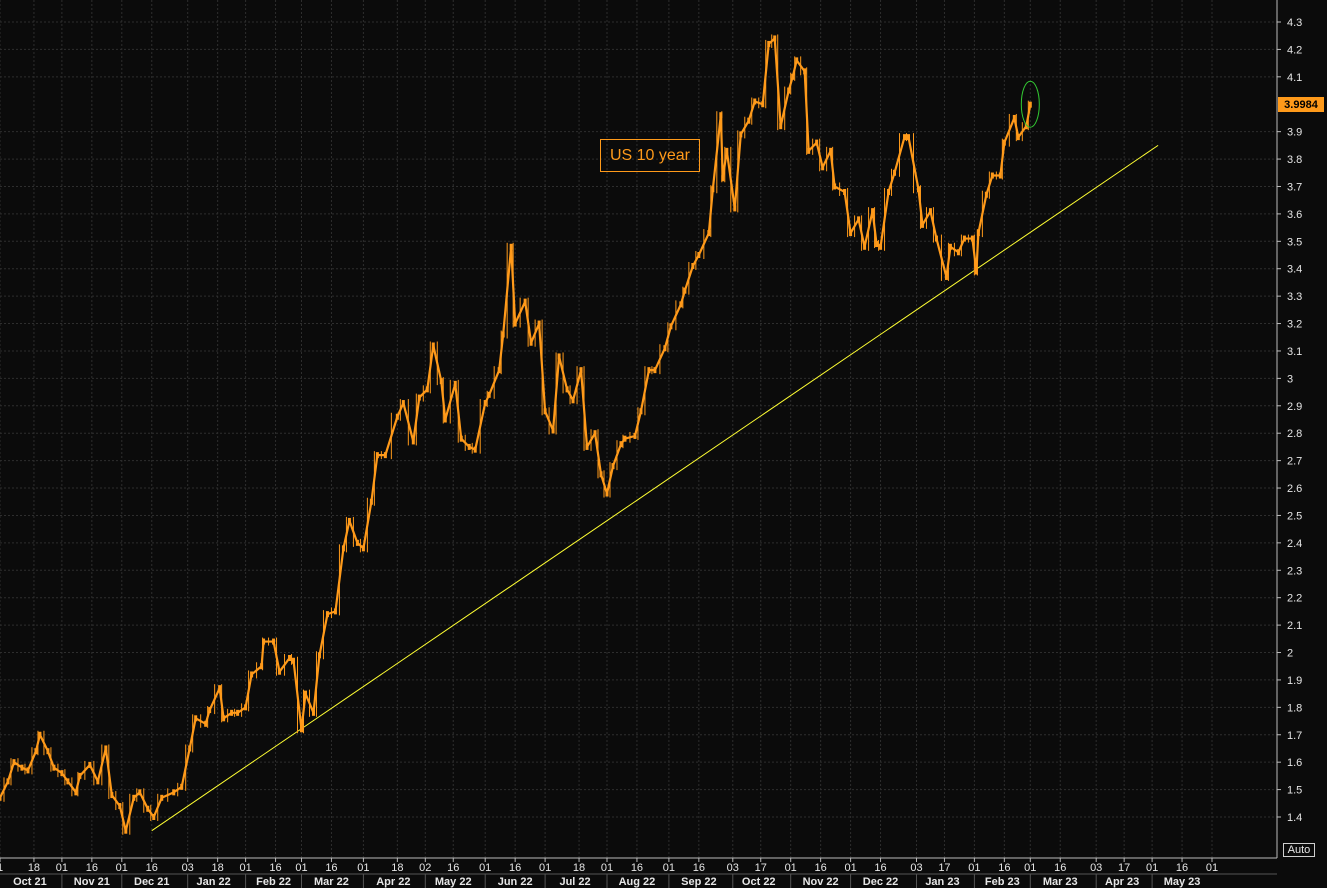 The image size is (1327, 888). What do you see at coordinates (942, 882) in the screenshot?
I see `x-month-label: Jan 23` at bounding box center [942, 882].